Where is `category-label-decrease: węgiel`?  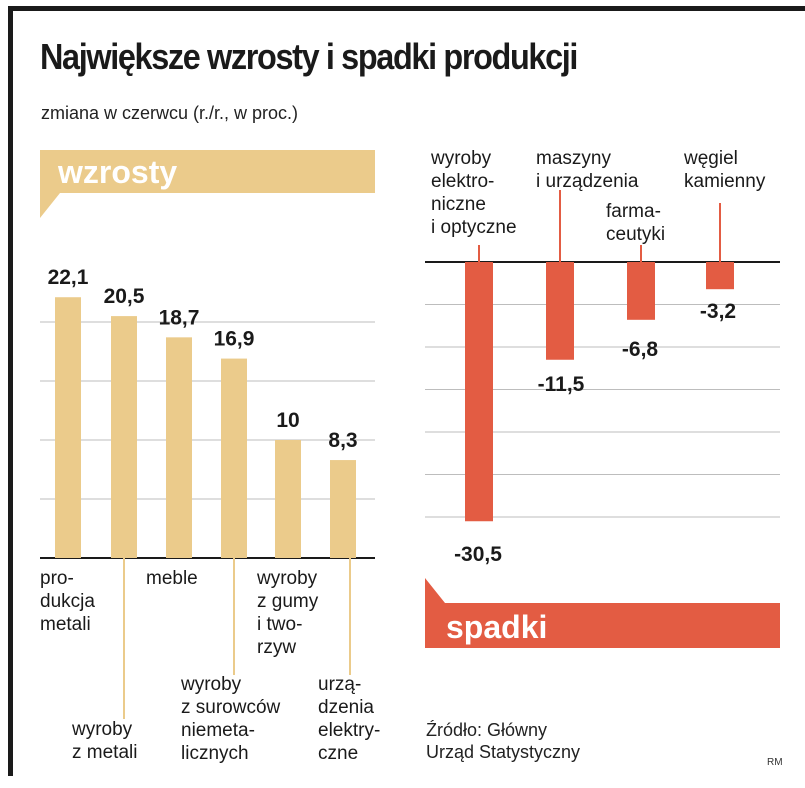
category-label-decrease: węgiel is located at coordinates (710, 158).